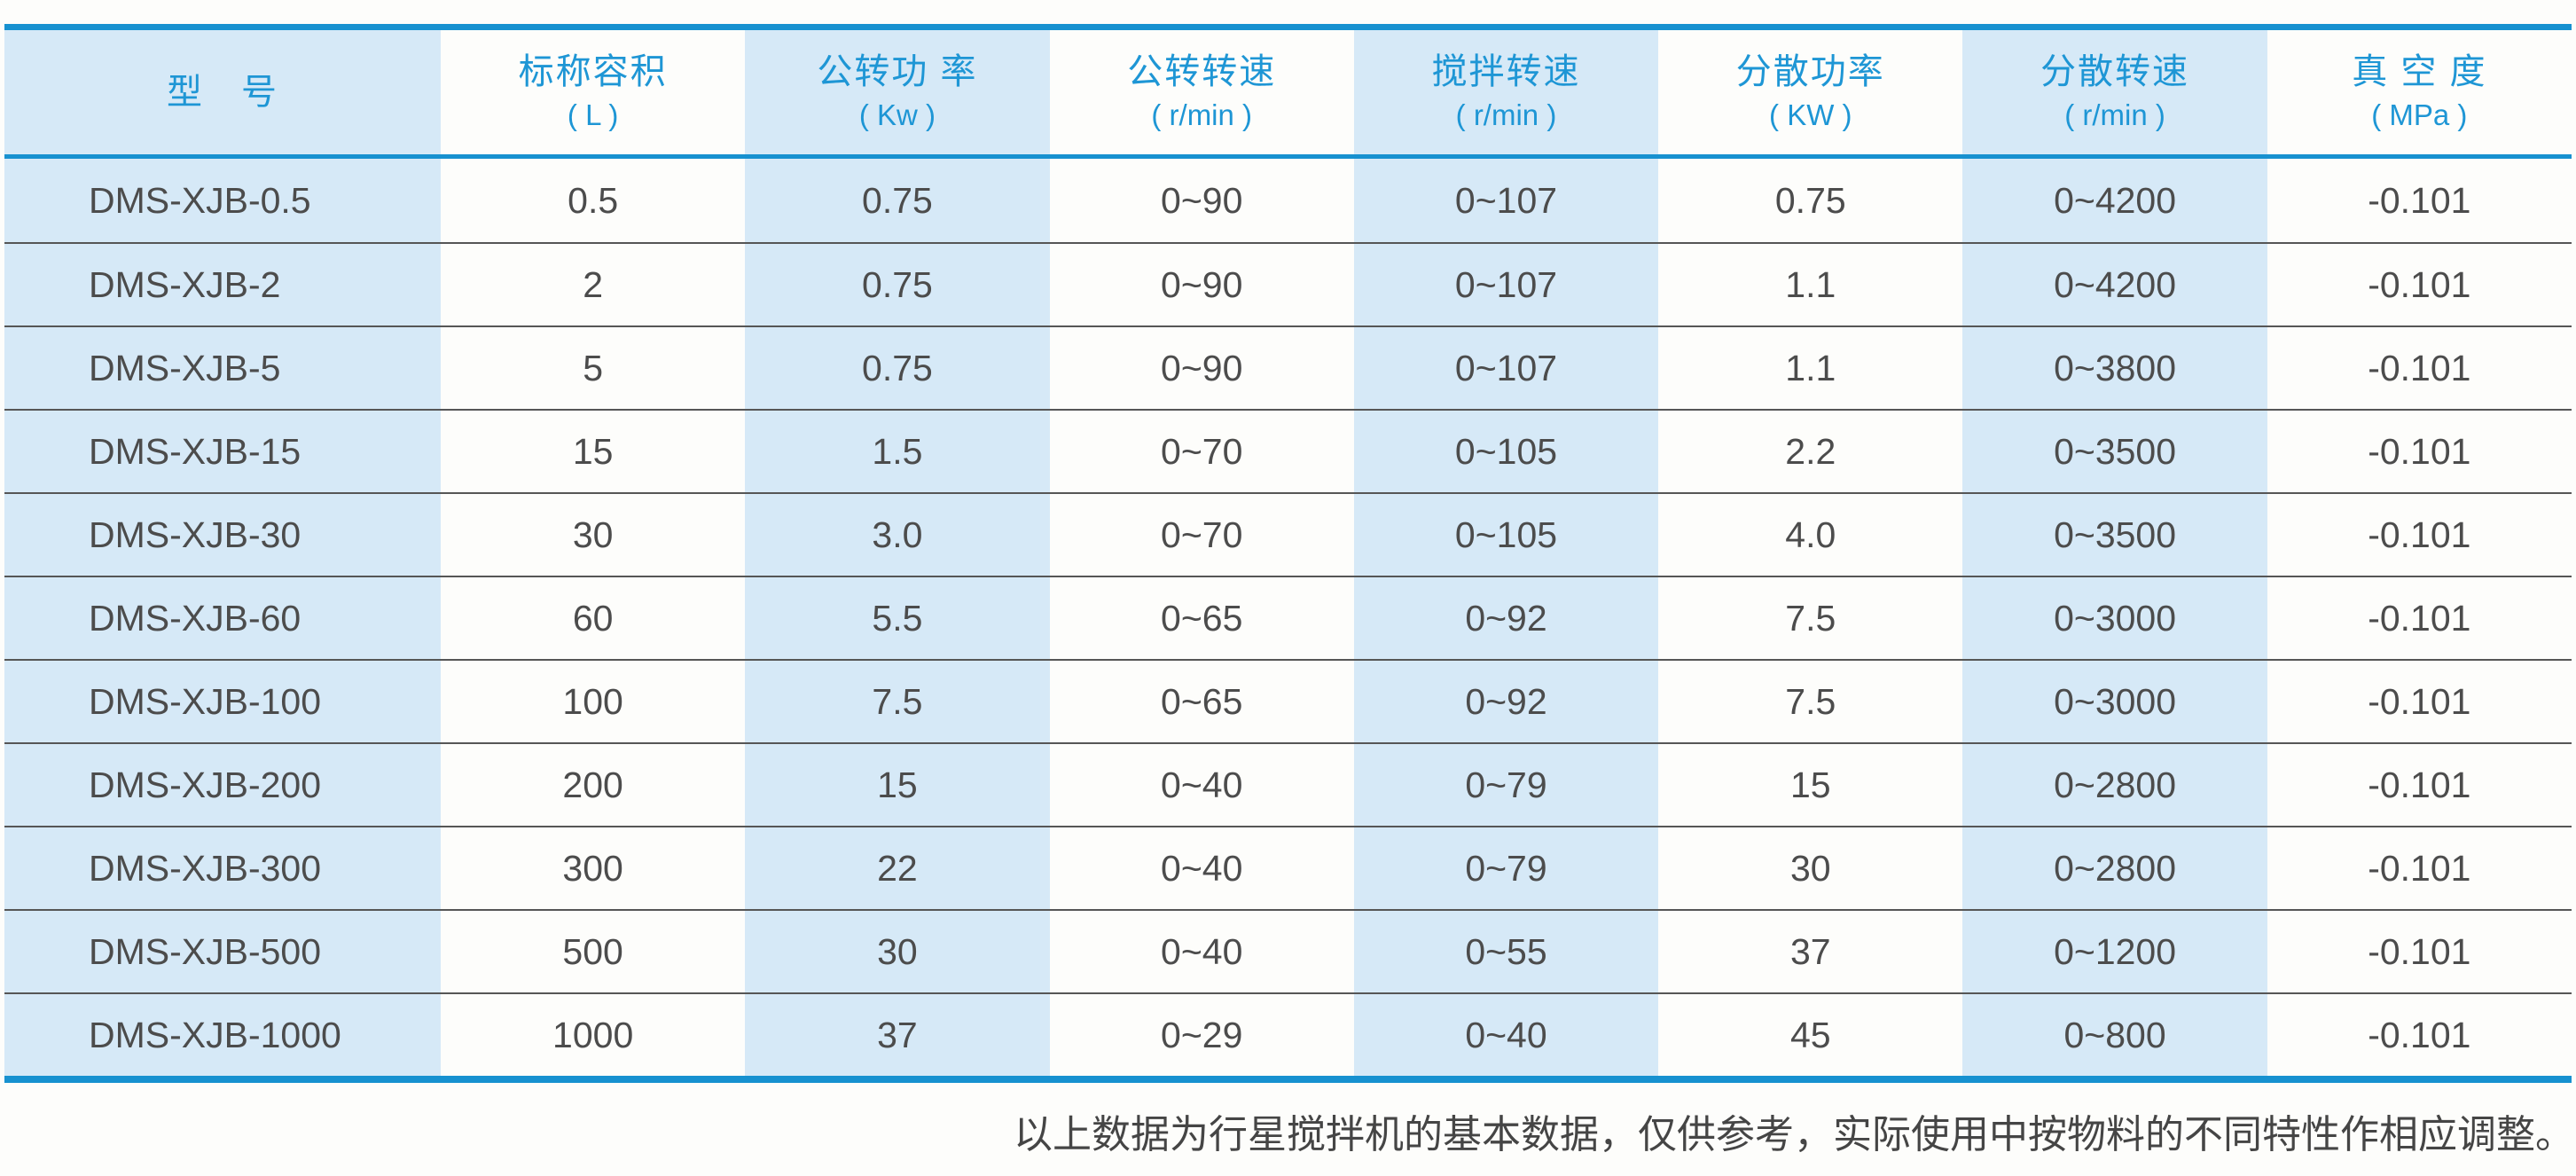 Image resolution: width=2576 pixels, height=1176 pixels. I want to click on cell-model: DMS-XJB-60, so click(222, 618).